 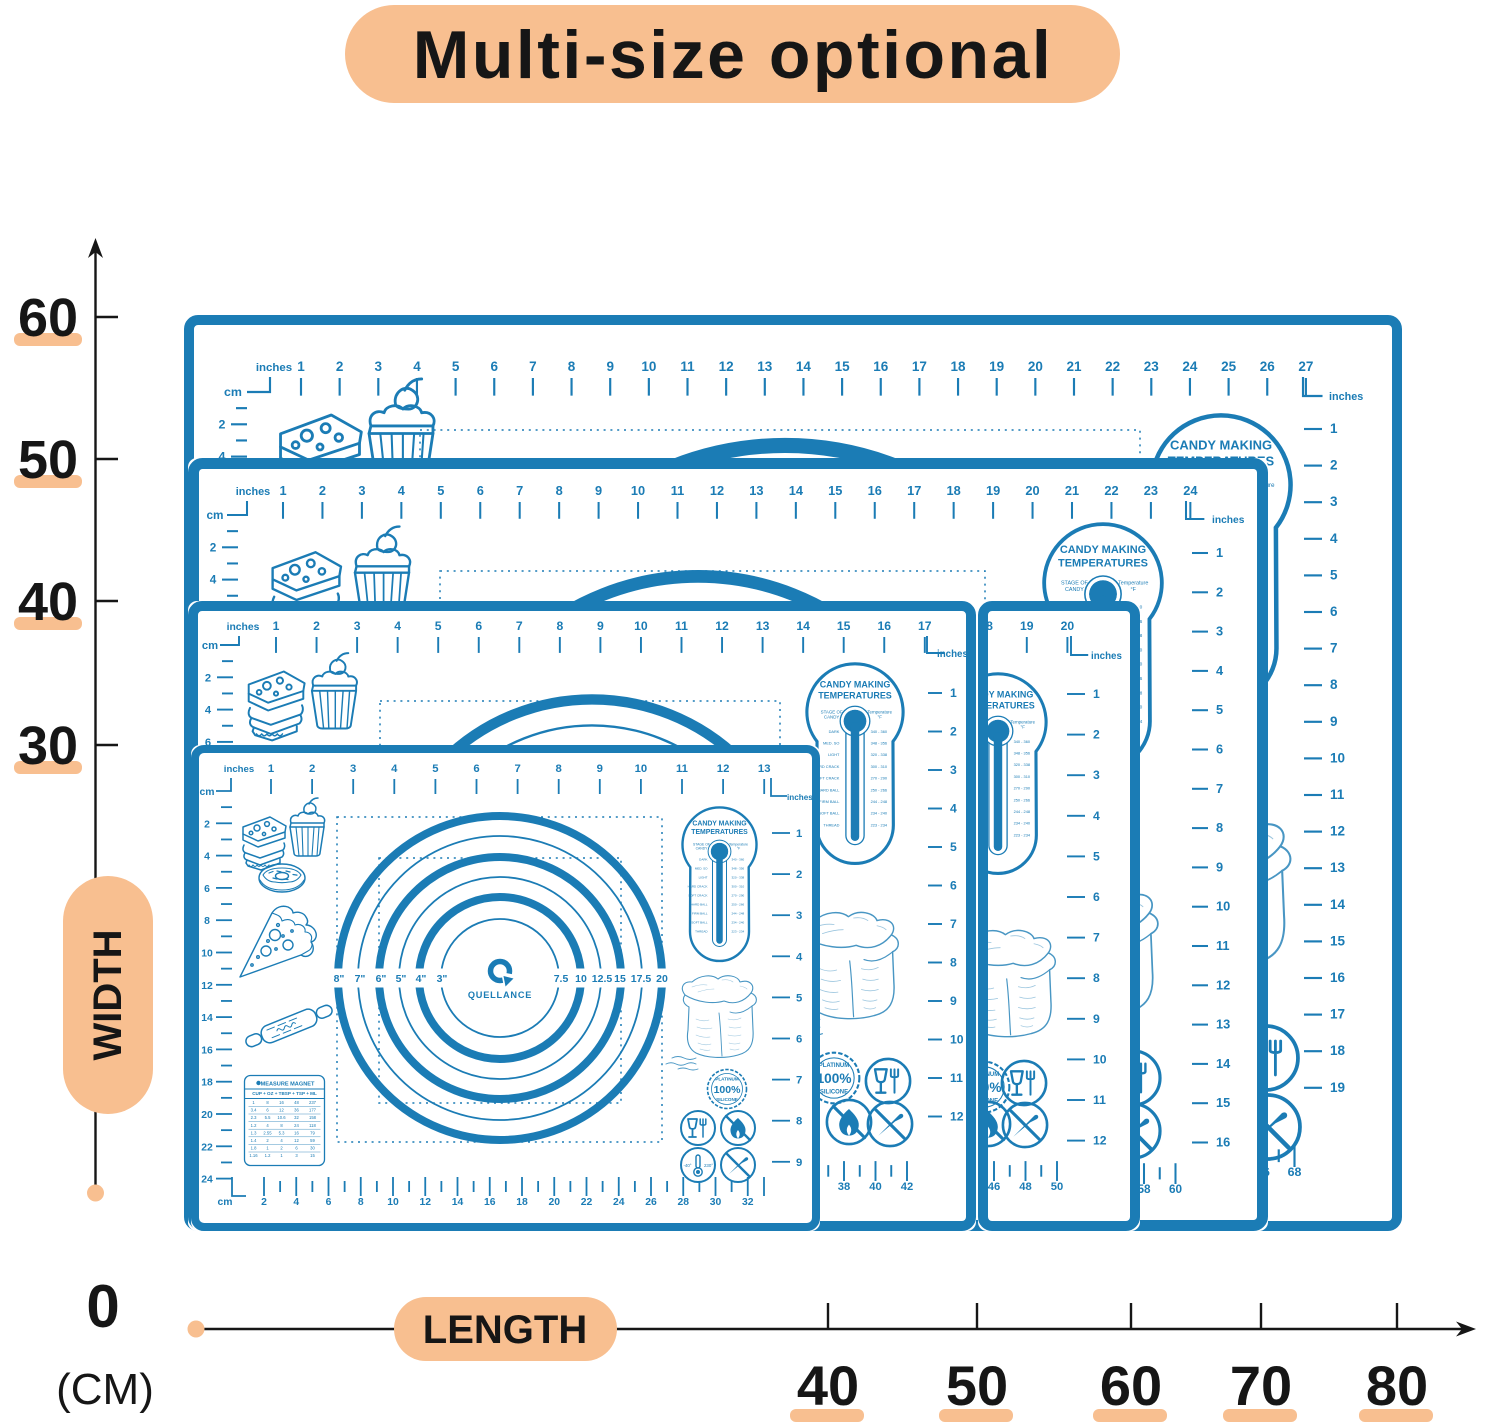 What do you see at coordinates (683, 1202) in the screenshot?
I see `svg-text: 28` at bounding box center [683, 1202].